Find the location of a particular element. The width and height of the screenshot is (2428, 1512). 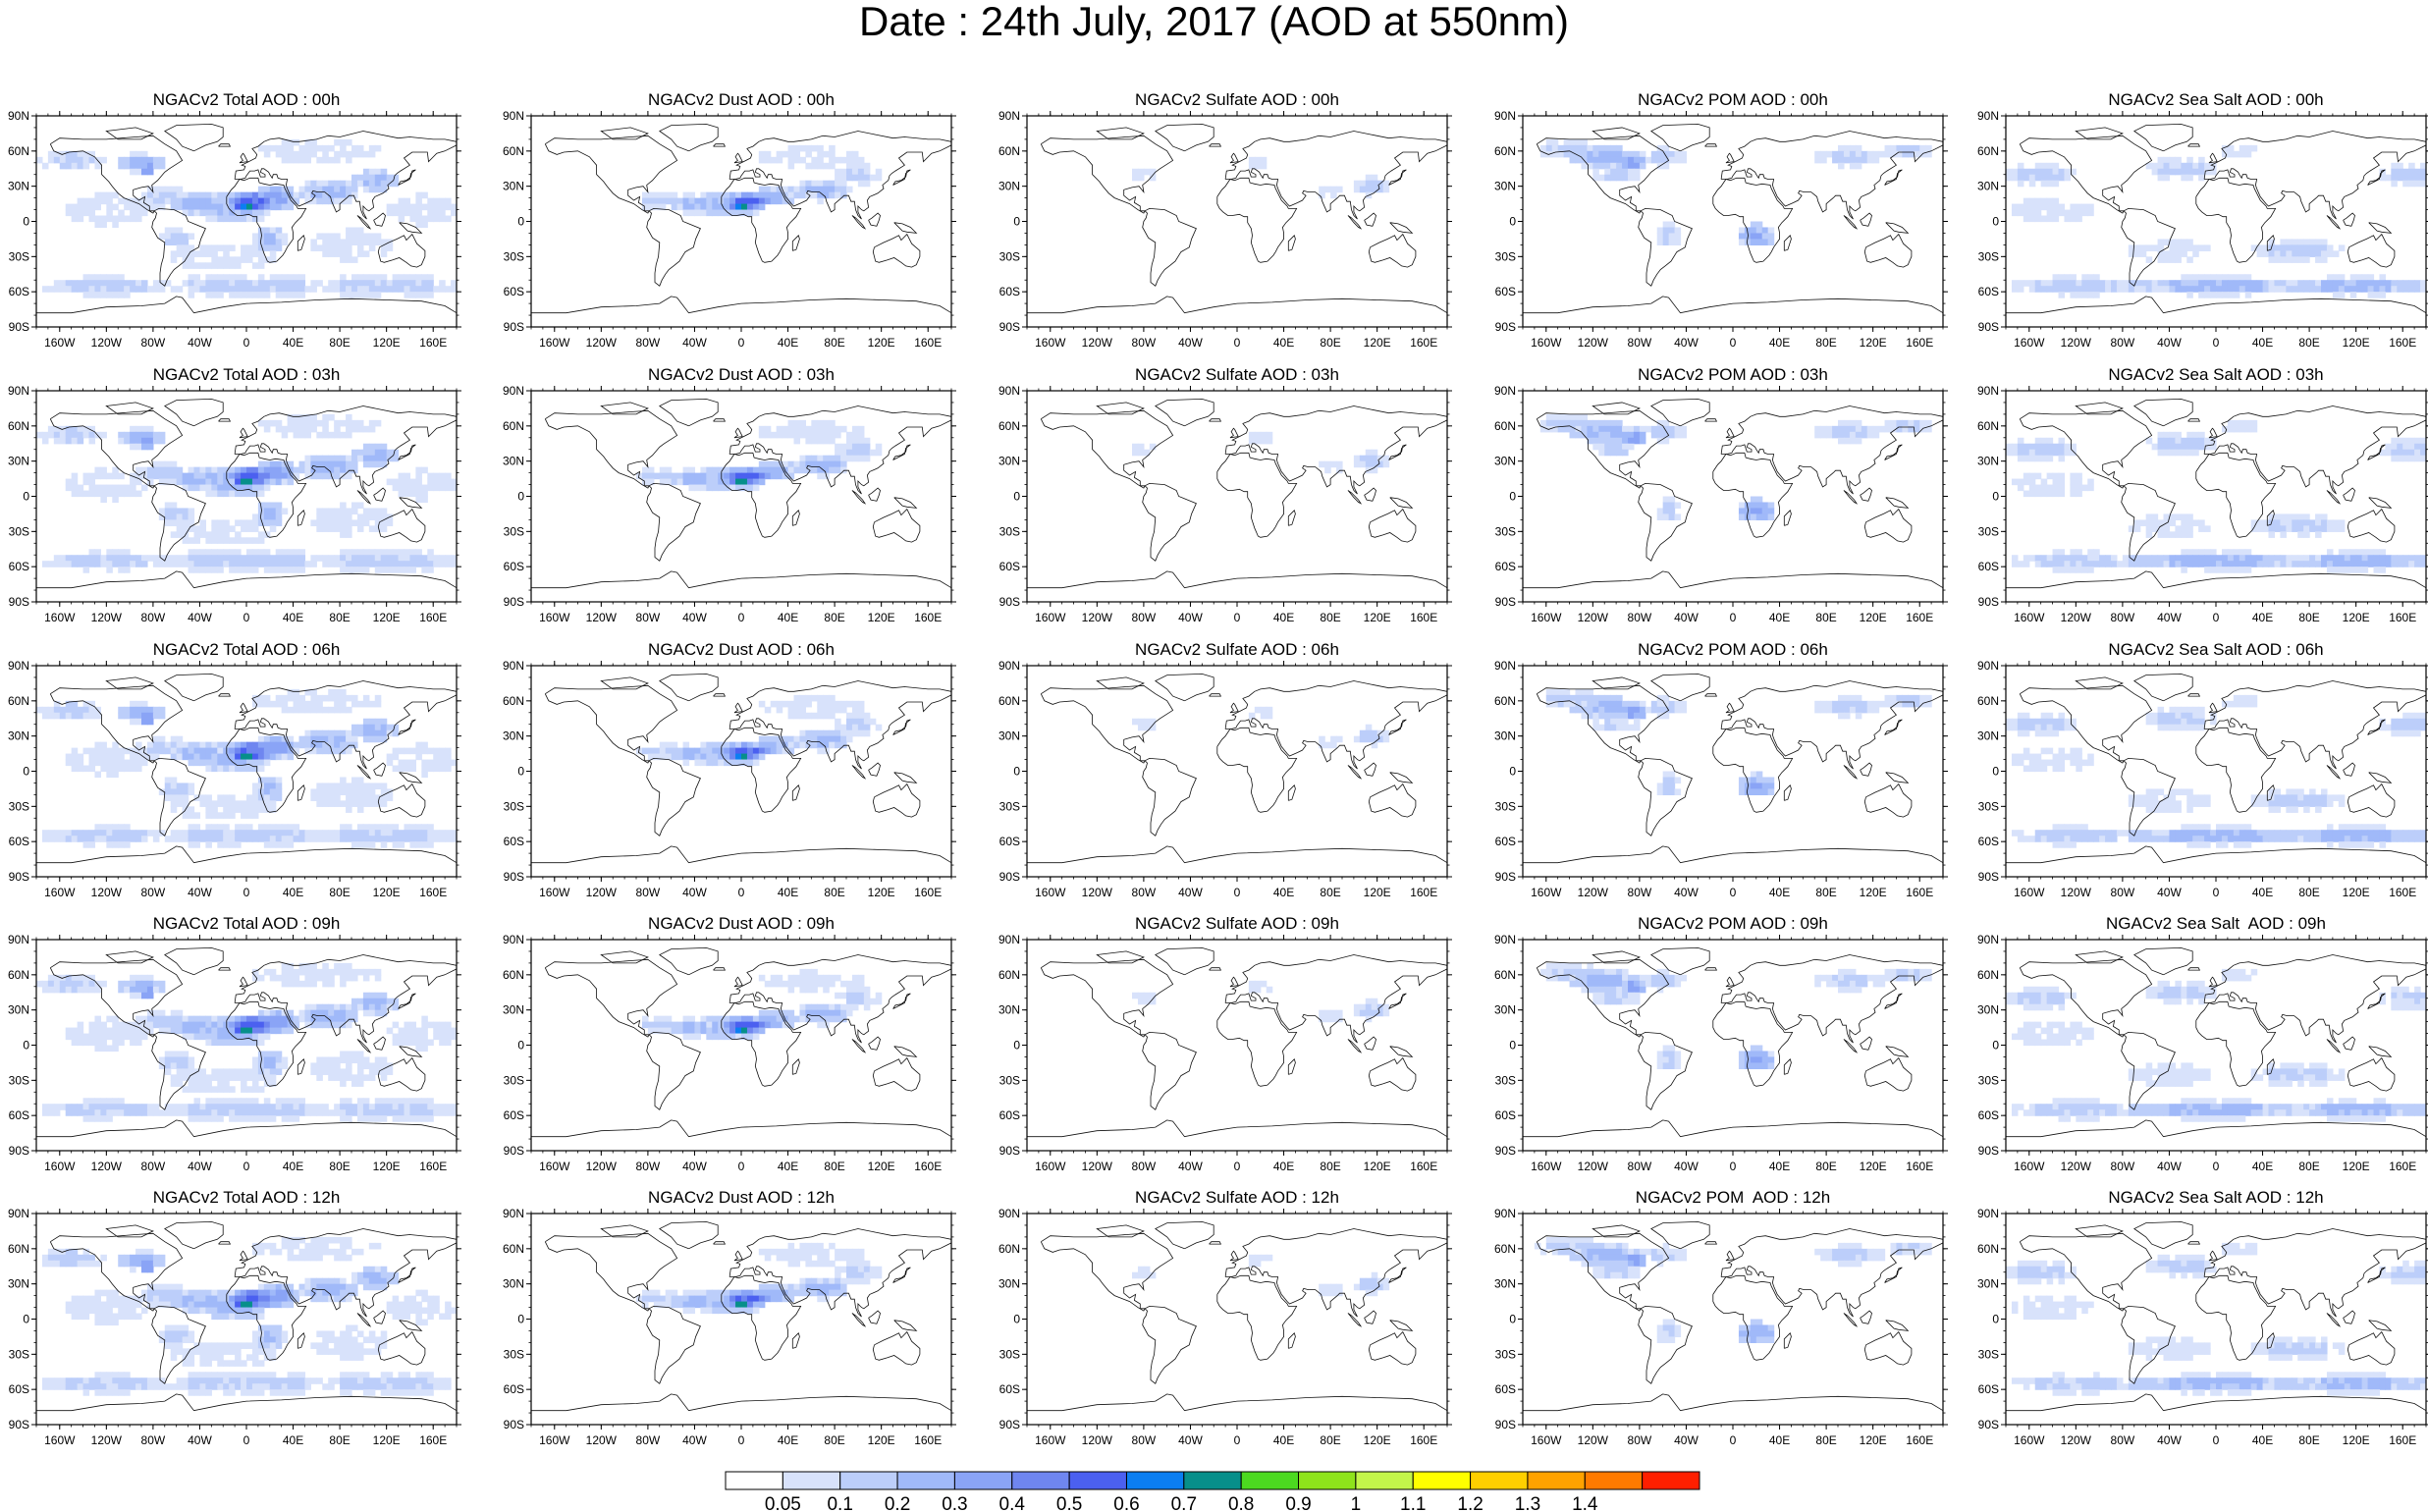

panel-title: NGACv2 Dust AOD : 09h is located at coordinates (741, 924).